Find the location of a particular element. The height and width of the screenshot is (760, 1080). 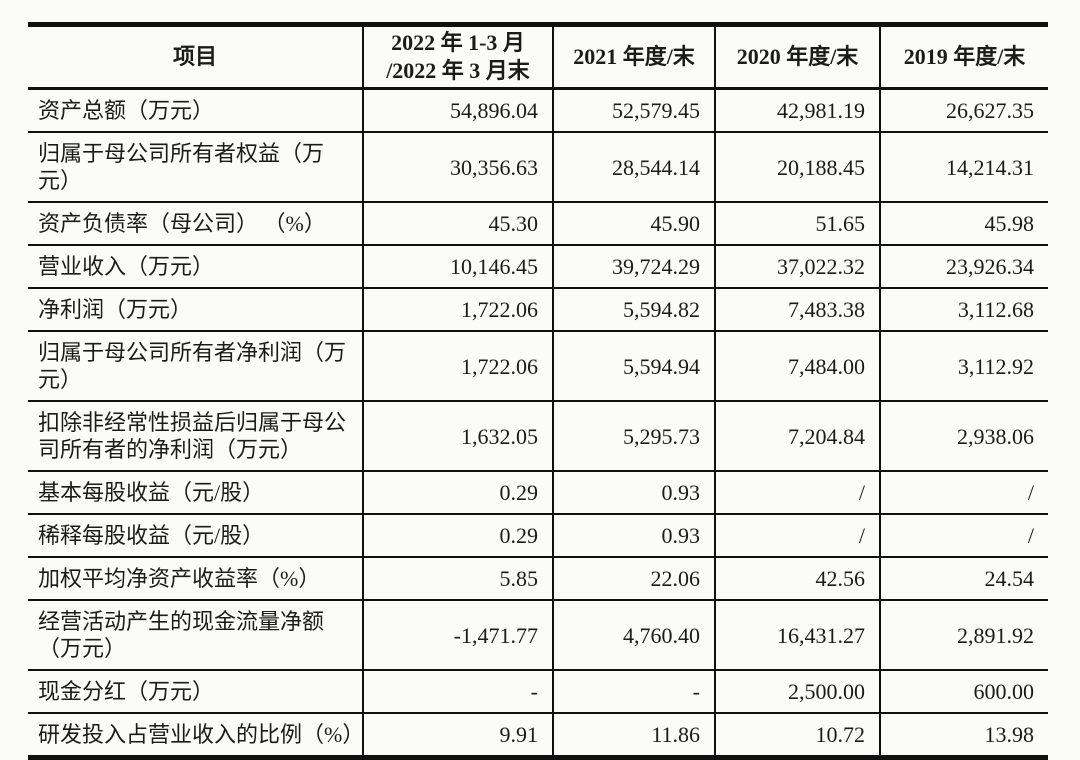

cell-value: 26,627.35 is located at coordinates (963, 109).